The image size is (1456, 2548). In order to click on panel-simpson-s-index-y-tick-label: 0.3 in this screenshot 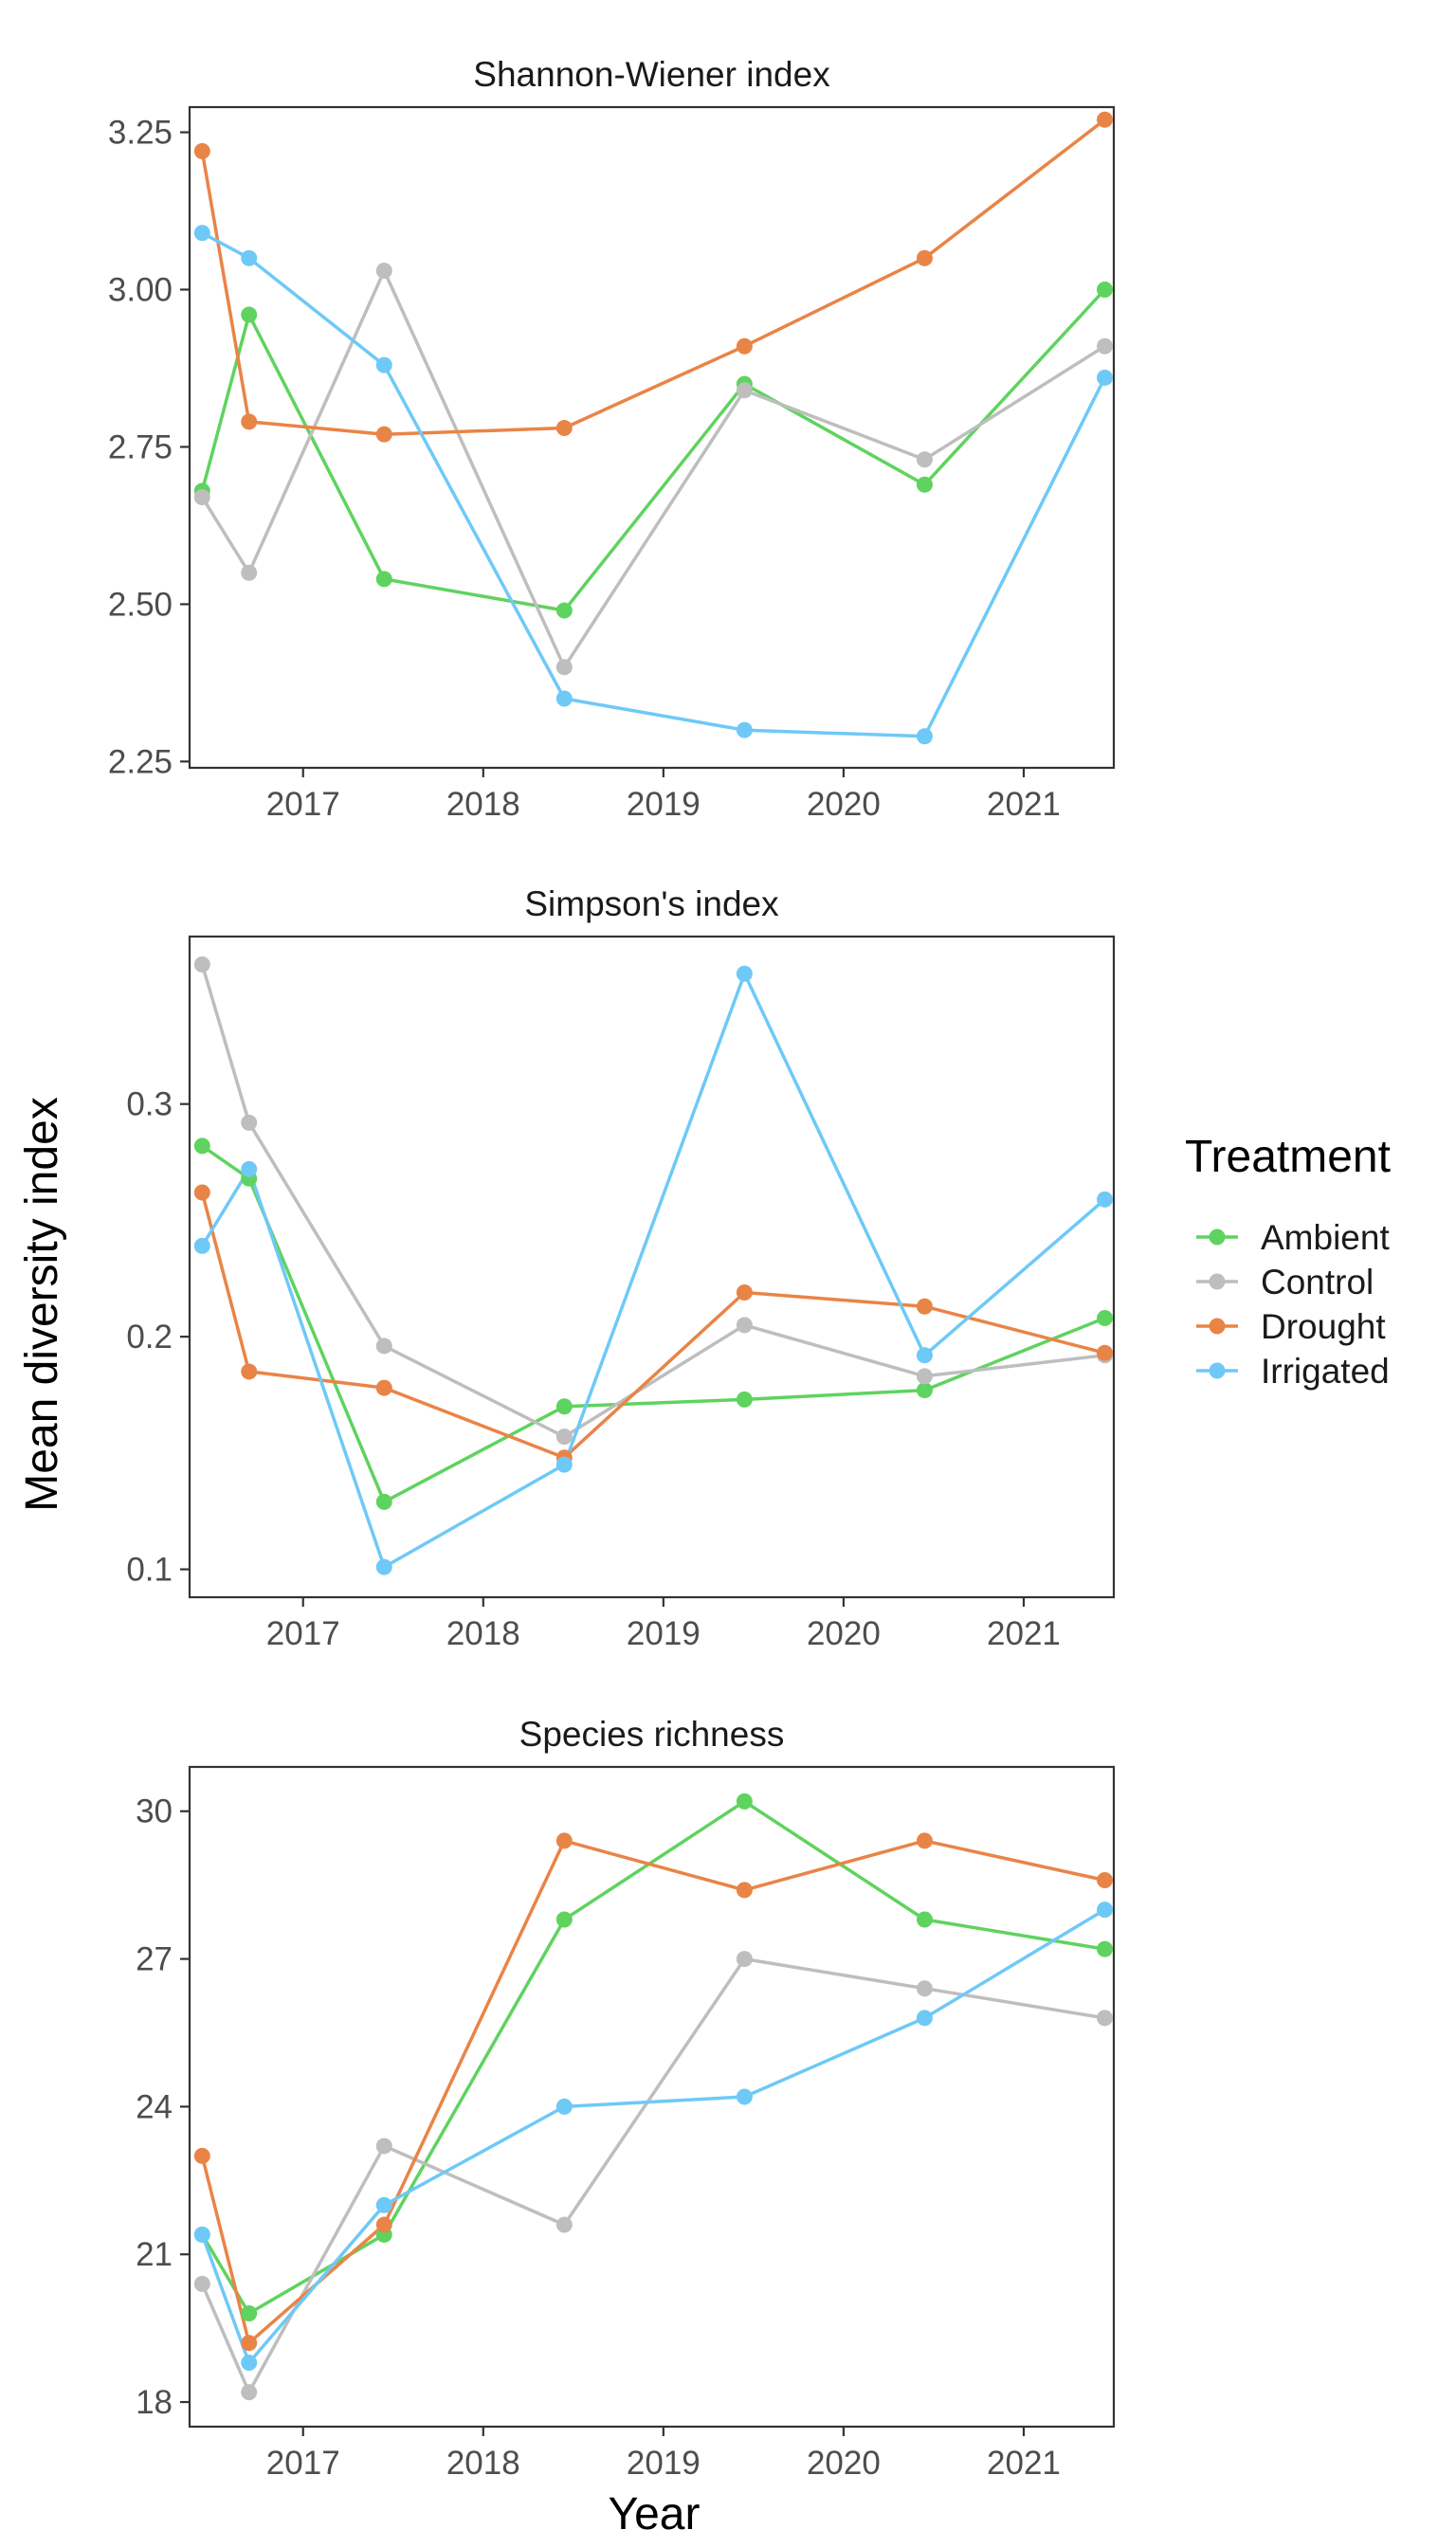, I will do `click(149, 1104)`.